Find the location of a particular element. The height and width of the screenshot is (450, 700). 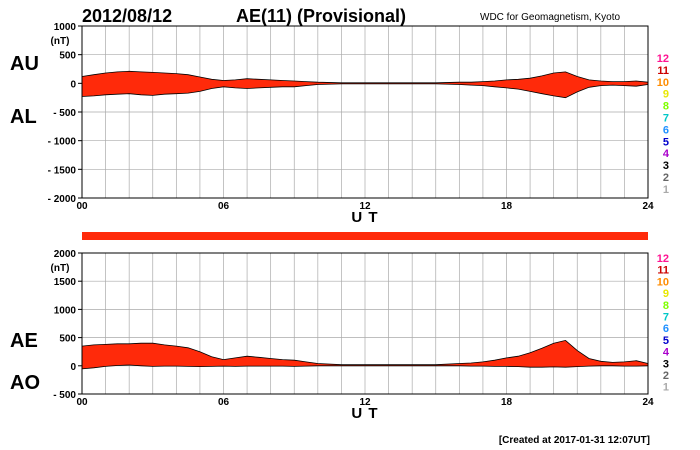

ae-ao-y-tick-label: 500 is located at coordinates (67, 339).